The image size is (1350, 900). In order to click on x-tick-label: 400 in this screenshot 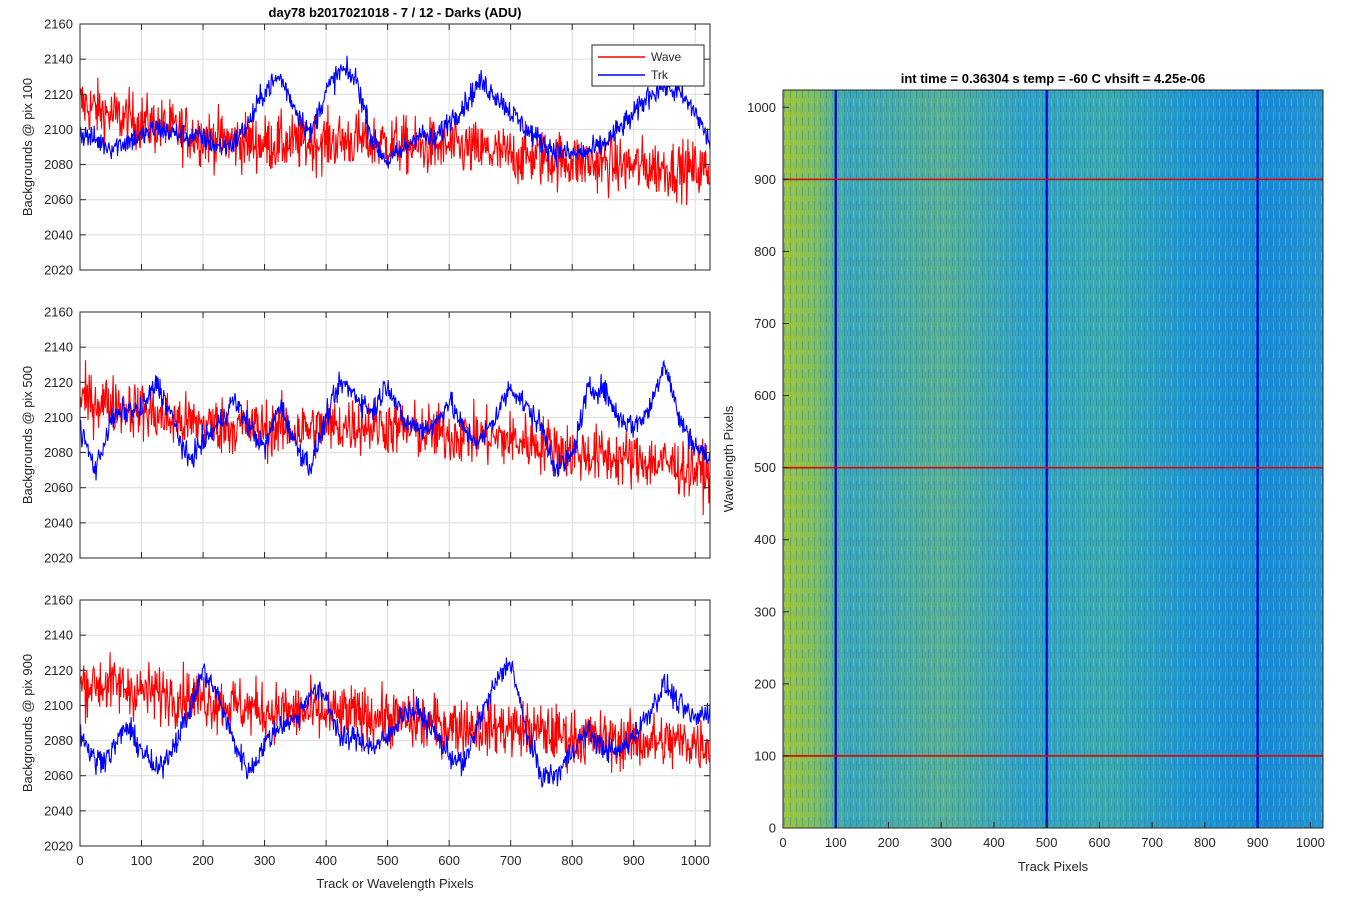, I will do `click(326, 860)`.